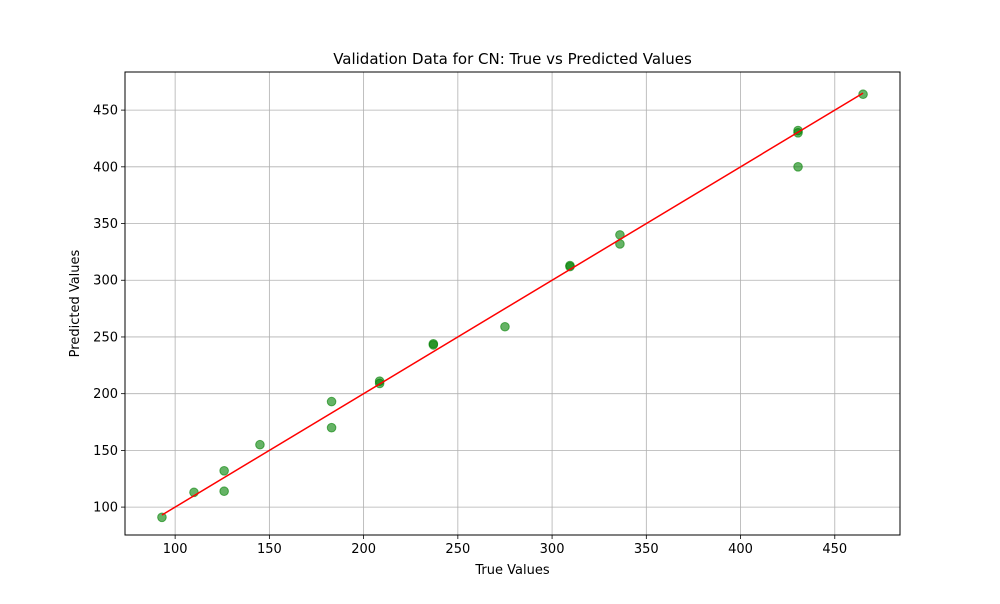 This screenshot has width=1000, height=604. Describe the element at coordinates (646, 549) in the screenshot. I see `x-tick-label: 350` at that location.